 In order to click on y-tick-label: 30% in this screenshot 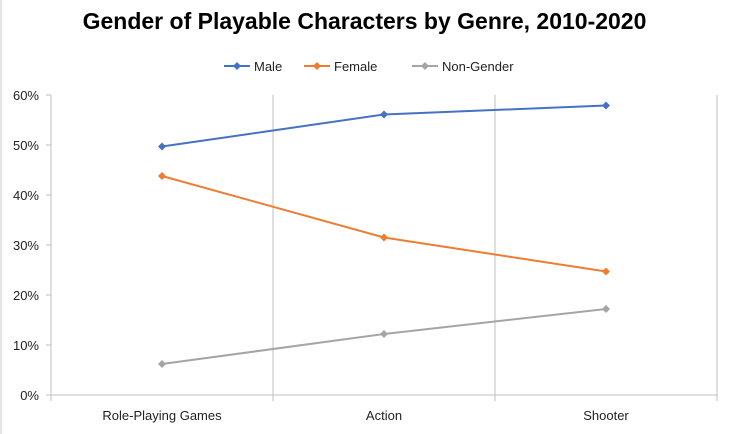, I will do `click(26, 245)`.